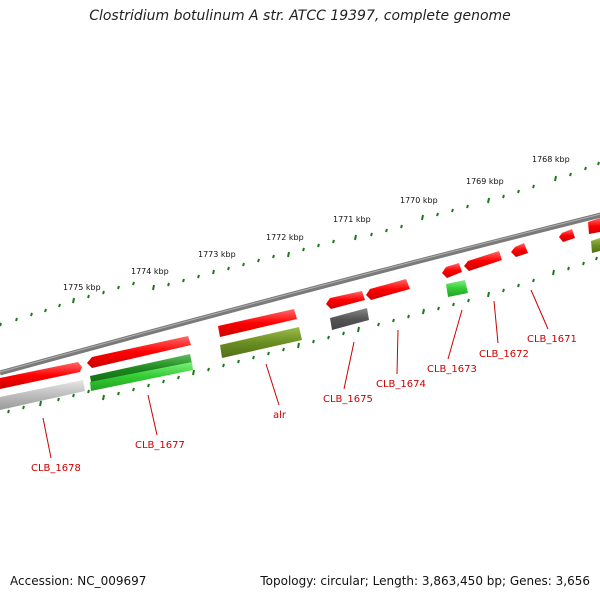 Image resolution: width=600 pixels, height=600 pixels. I want to click on gene-label: CLB_1672, so click(504, 354).